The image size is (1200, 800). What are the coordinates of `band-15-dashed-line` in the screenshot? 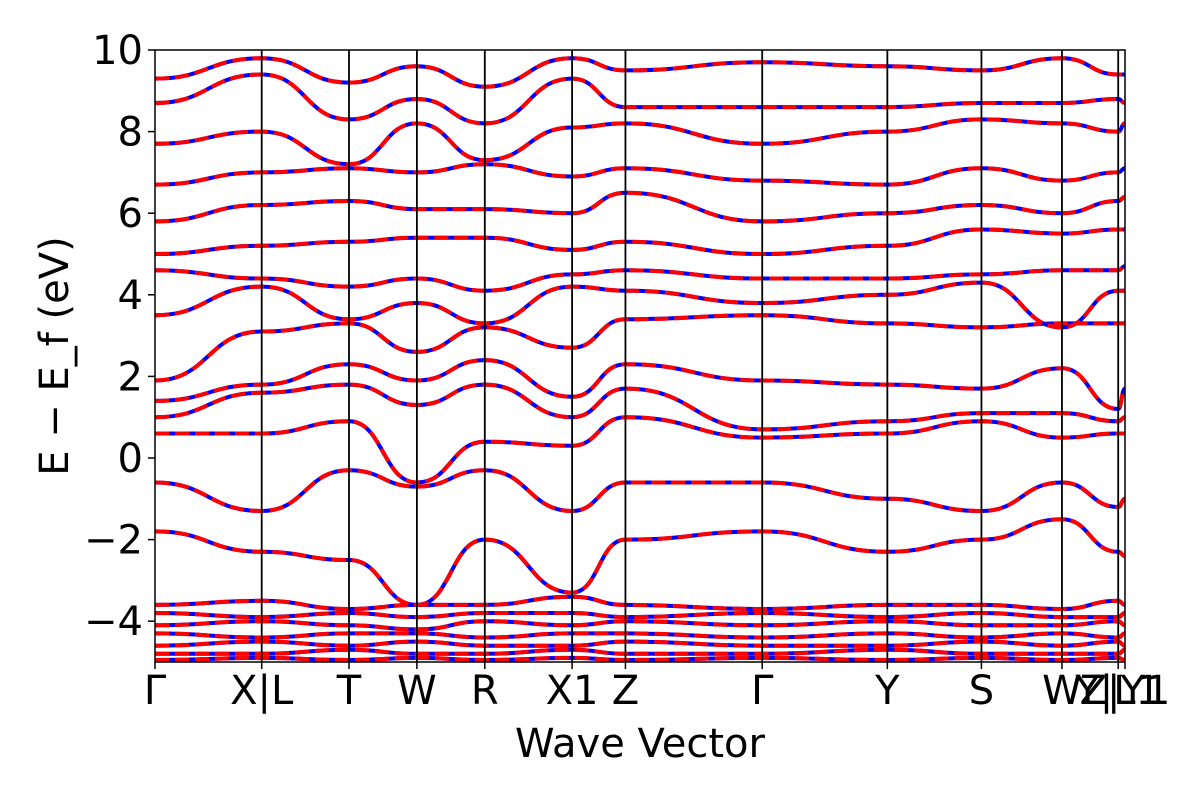 It's located at (640, 615).